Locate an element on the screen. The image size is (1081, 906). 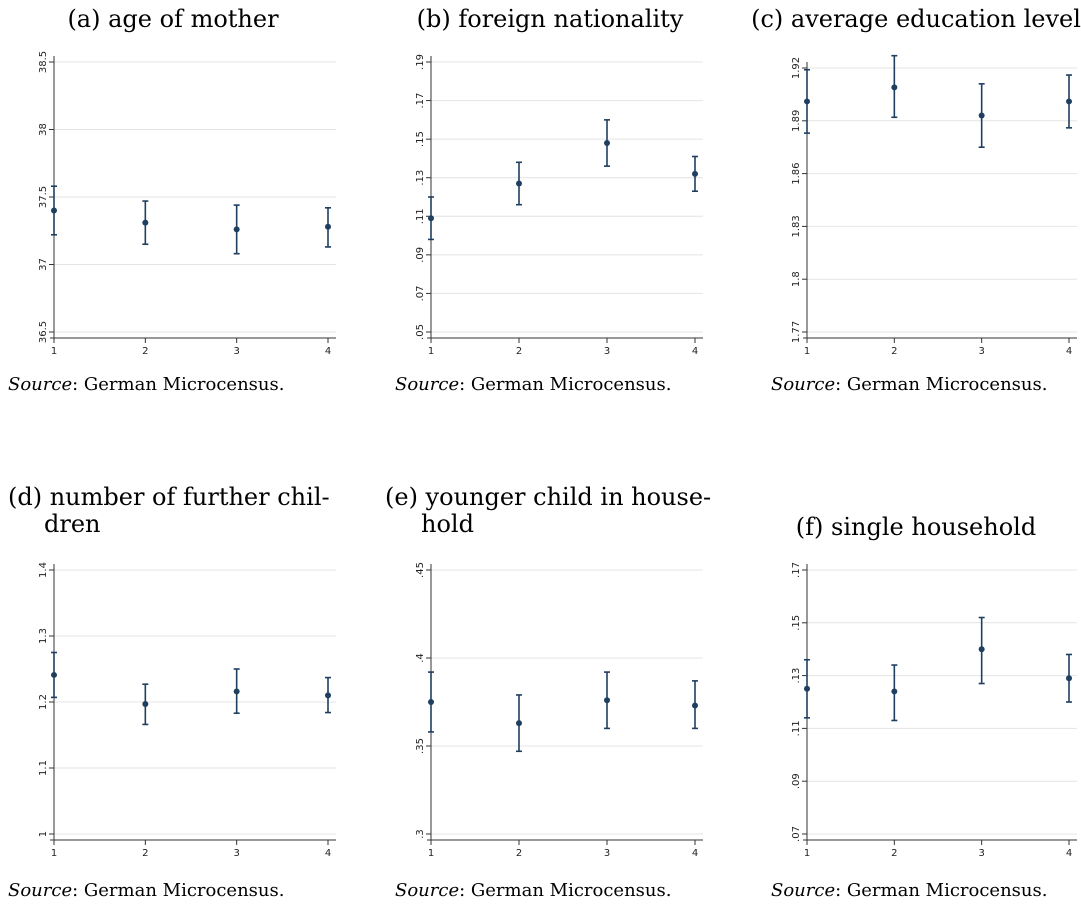
panel-title: (b) foreign nationality is located at coordinates (550, 19).